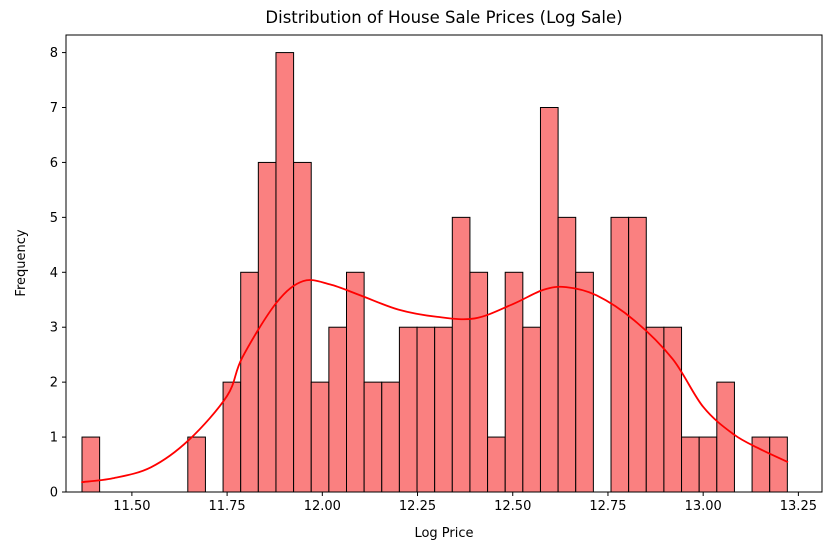 This screenshot has width=833, height=547. What do you see at coordinates (131, 506) in the screenshot?
I see `x-tick-label: 11.50` at bounding box center [131, 506].